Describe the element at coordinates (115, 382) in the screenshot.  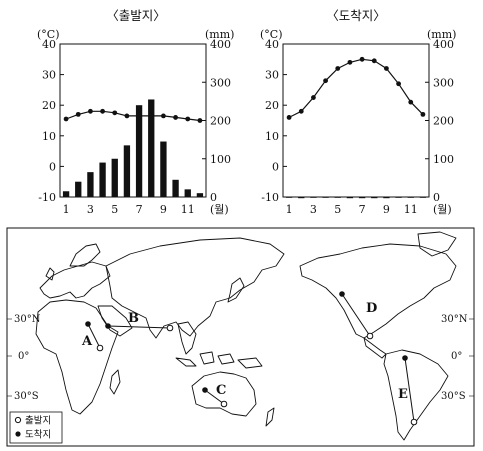
I see `madagascar-outline` at that location.